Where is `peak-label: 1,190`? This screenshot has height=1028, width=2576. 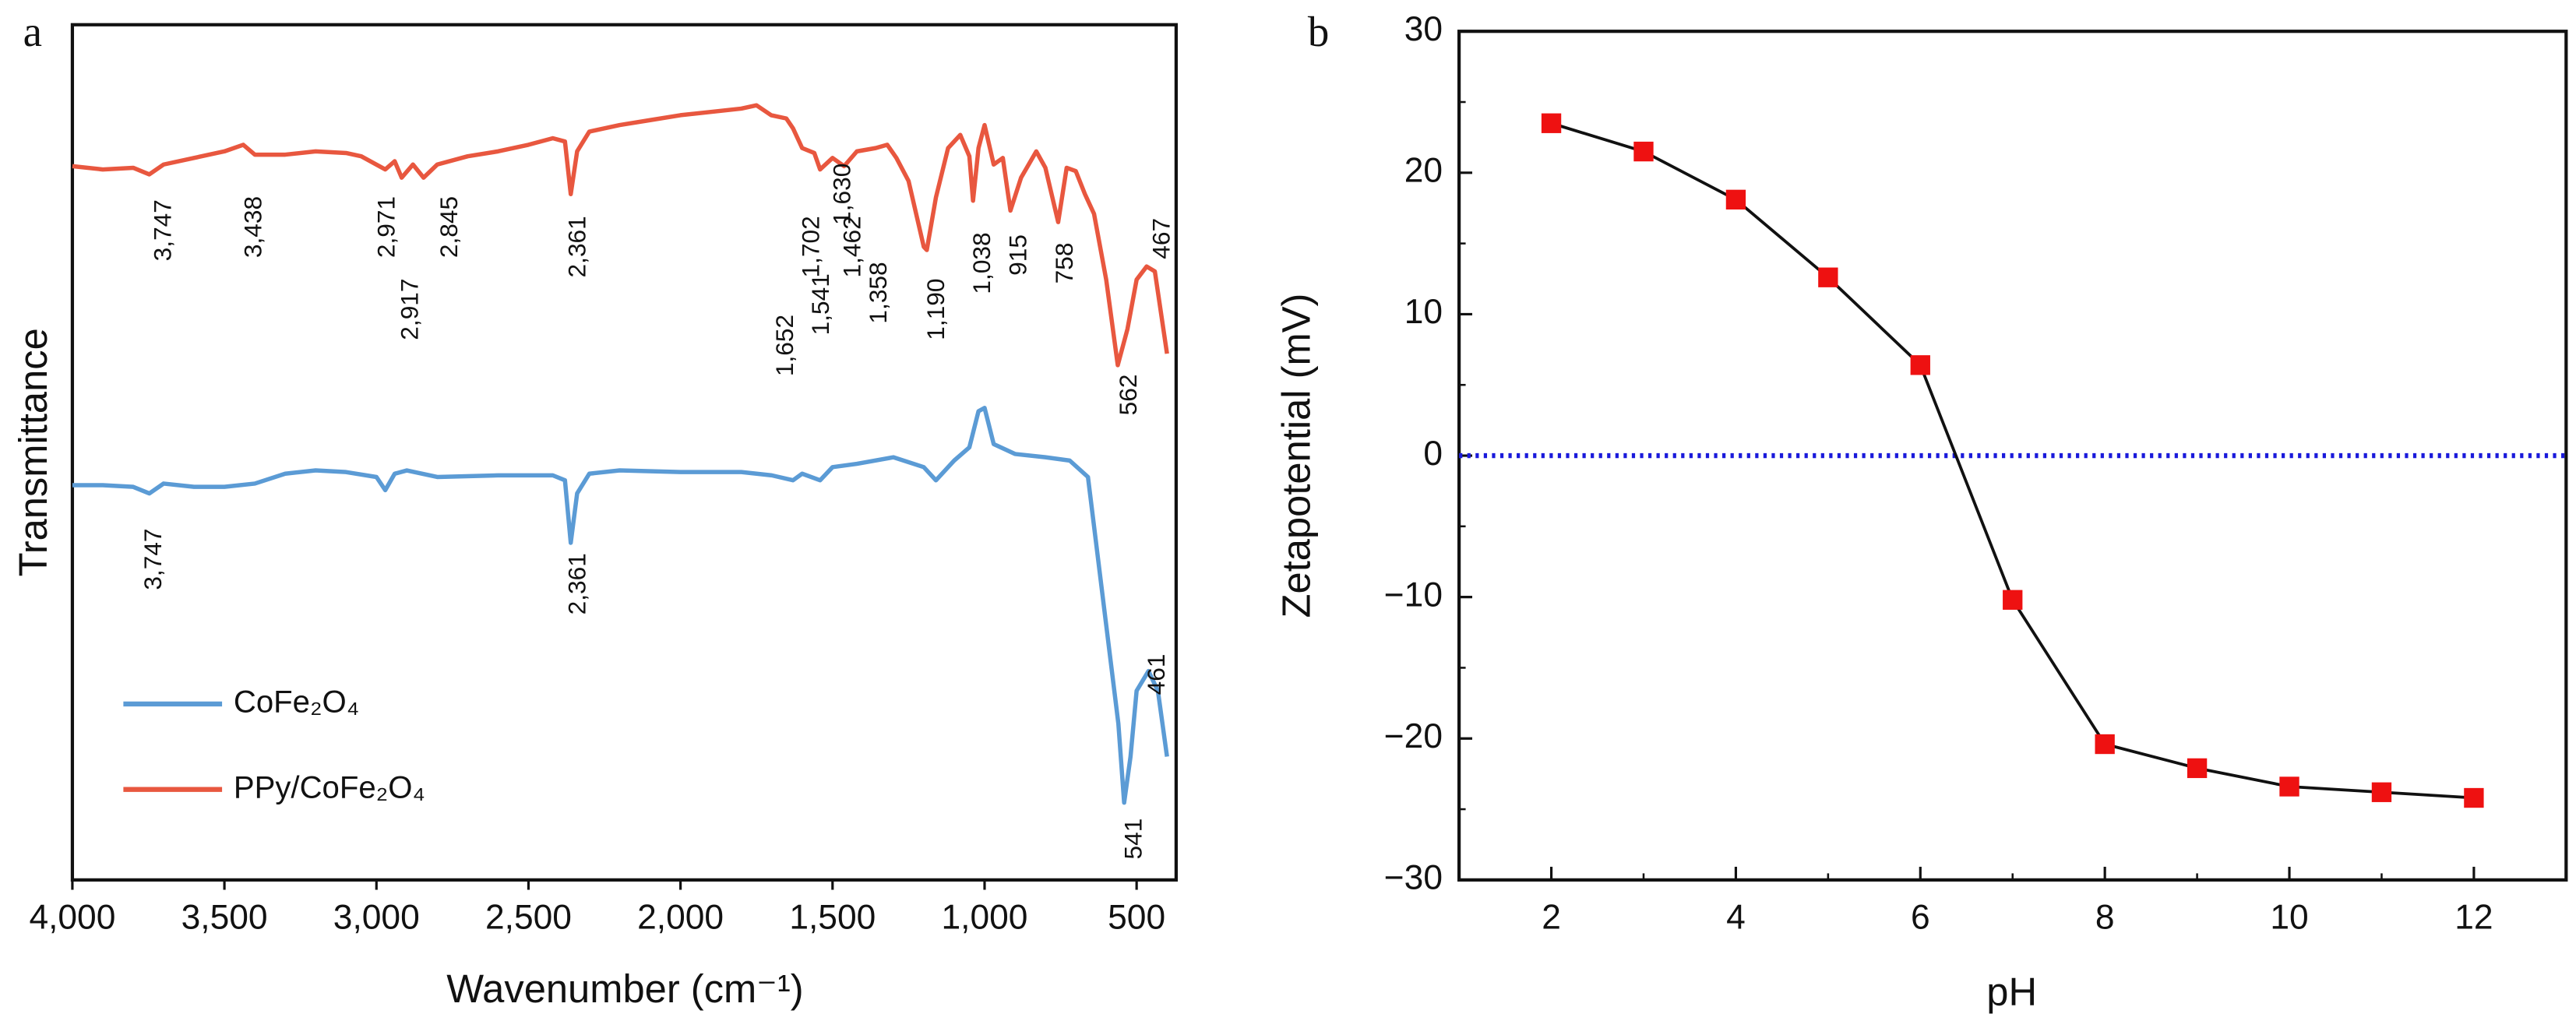
peak-label: 1,190 is located at coordinates (936, 309).